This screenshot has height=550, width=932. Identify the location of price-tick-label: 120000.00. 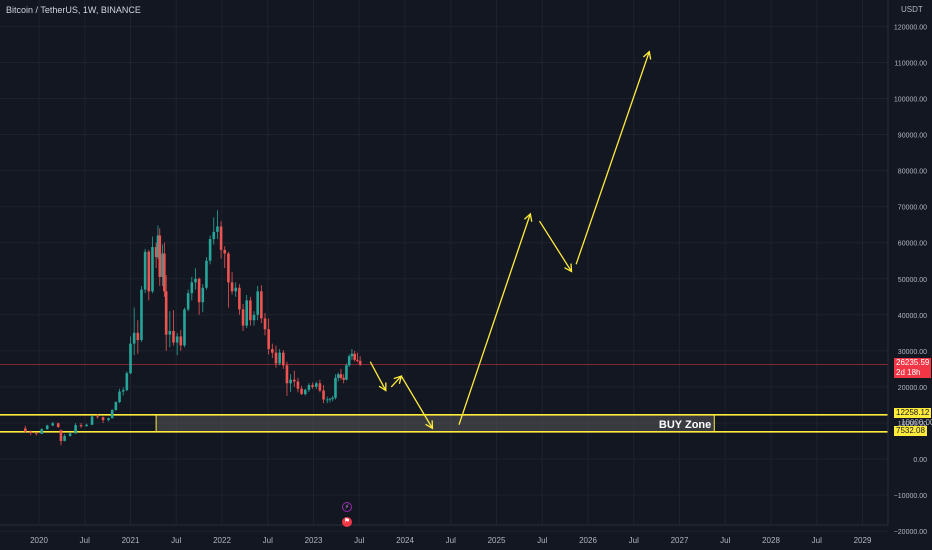
(910, 27).